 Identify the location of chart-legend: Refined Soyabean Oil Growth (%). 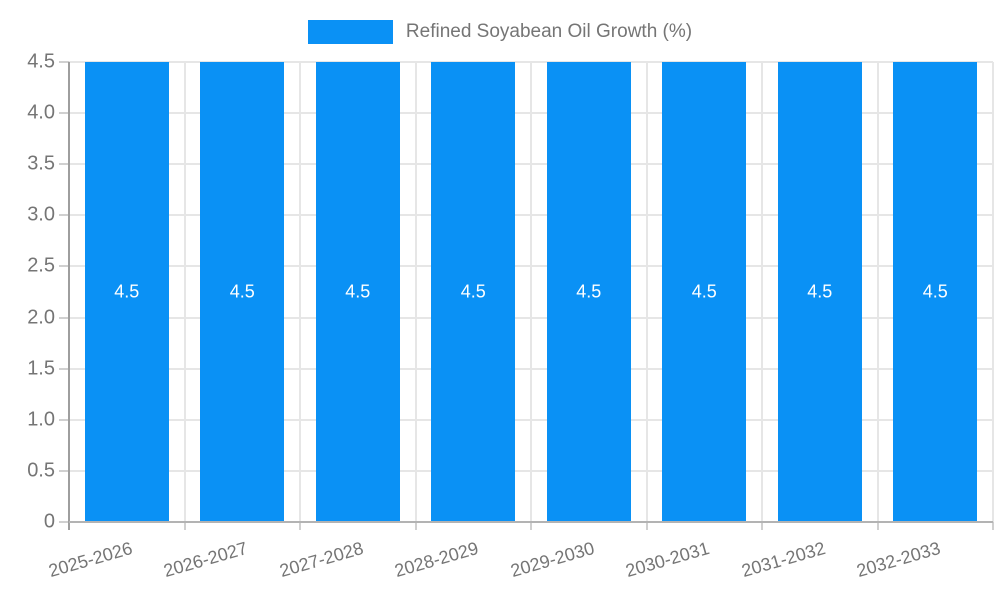
(500, 32).